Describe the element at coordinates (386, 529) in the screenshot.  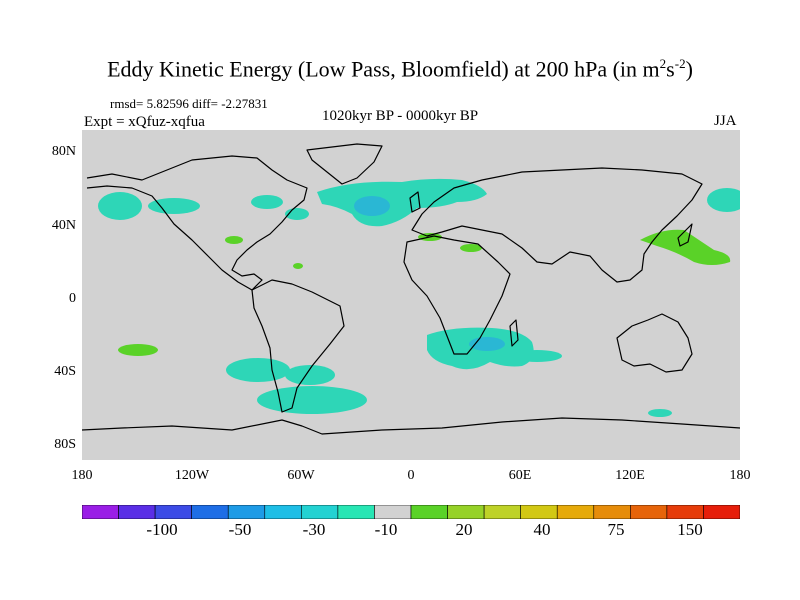
I see `legend-label-minus-10: -10` at that location.